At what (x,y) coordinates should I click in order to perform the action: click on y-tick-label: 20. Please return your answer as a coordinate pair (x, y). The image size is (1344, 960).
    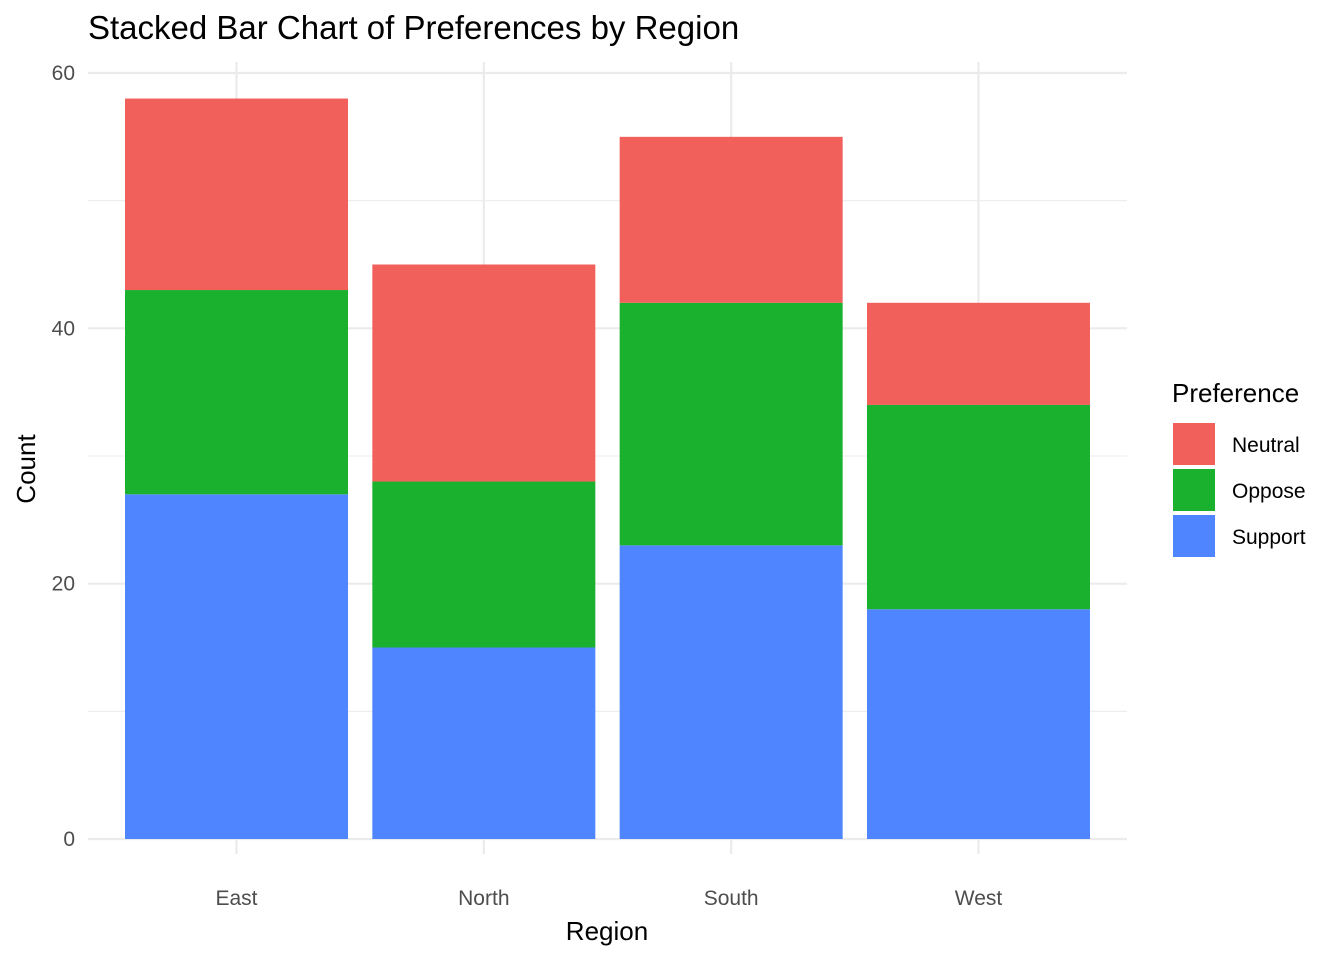
    Looking at the image, I should click on (63, 584).